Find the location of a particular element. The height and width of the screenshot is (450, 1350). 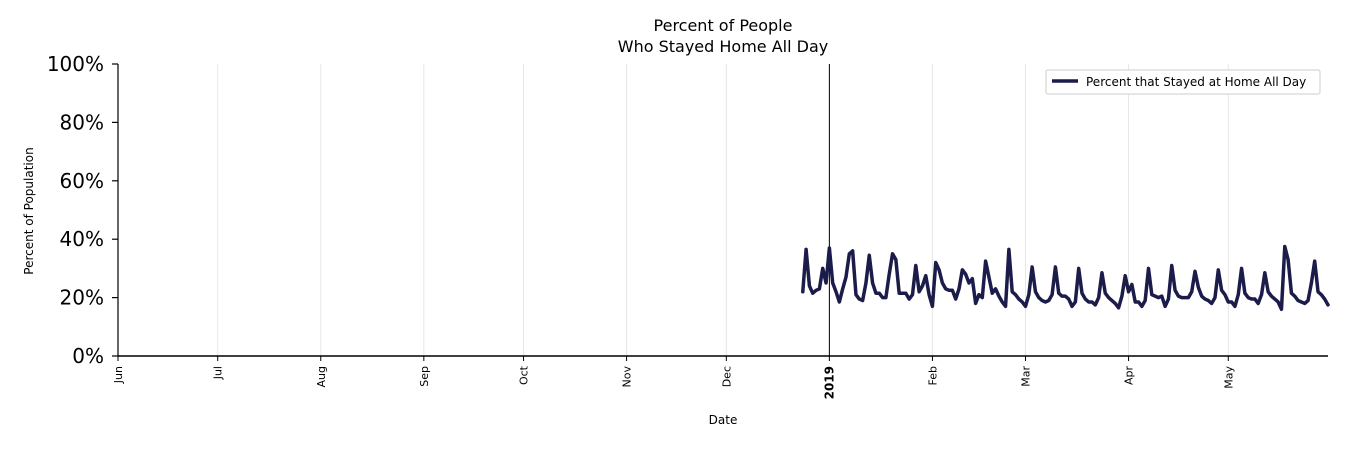

legend-label: Percent that Stayed at Home All Day is located at coordinates (1196, 82).